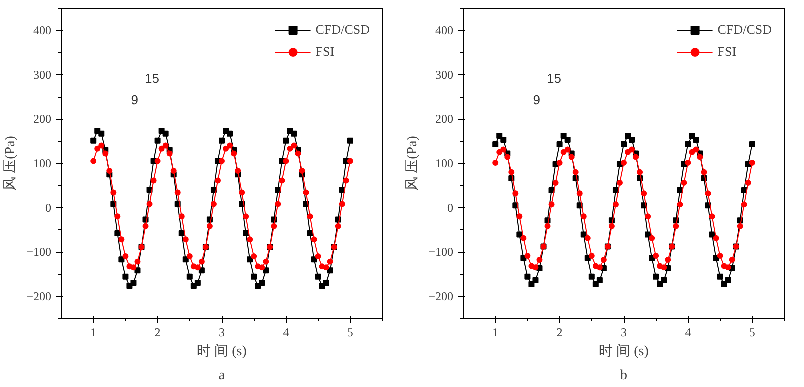 This screenshot has width=804, height=387. Describe the element at coordinates (624, 376) in the screenshot. I see `text: b` at that location.